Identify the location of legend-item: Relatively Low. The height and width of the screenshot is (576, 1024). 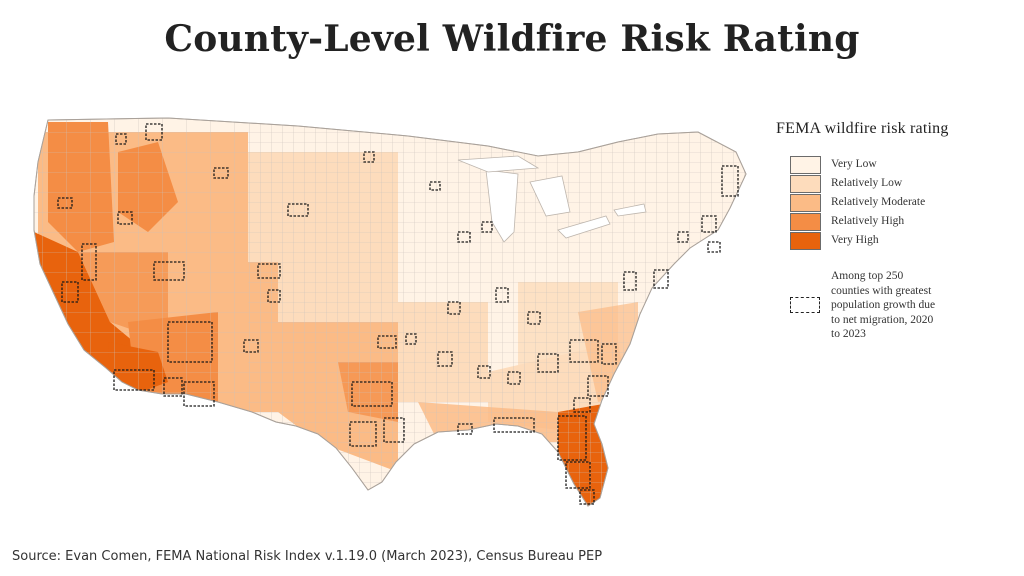
(900, 184).